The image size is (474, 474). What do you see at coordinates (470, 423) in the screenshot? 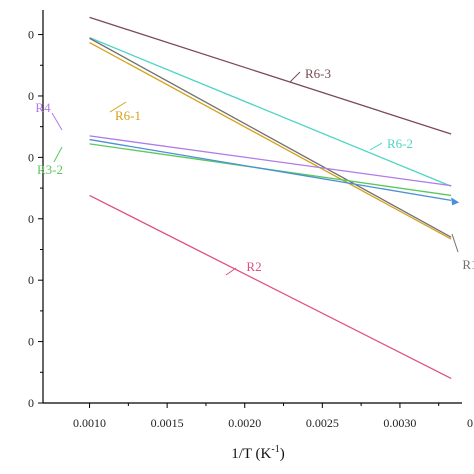
I see `x-tick-label: 0.00` at bounding box center [470, 423].